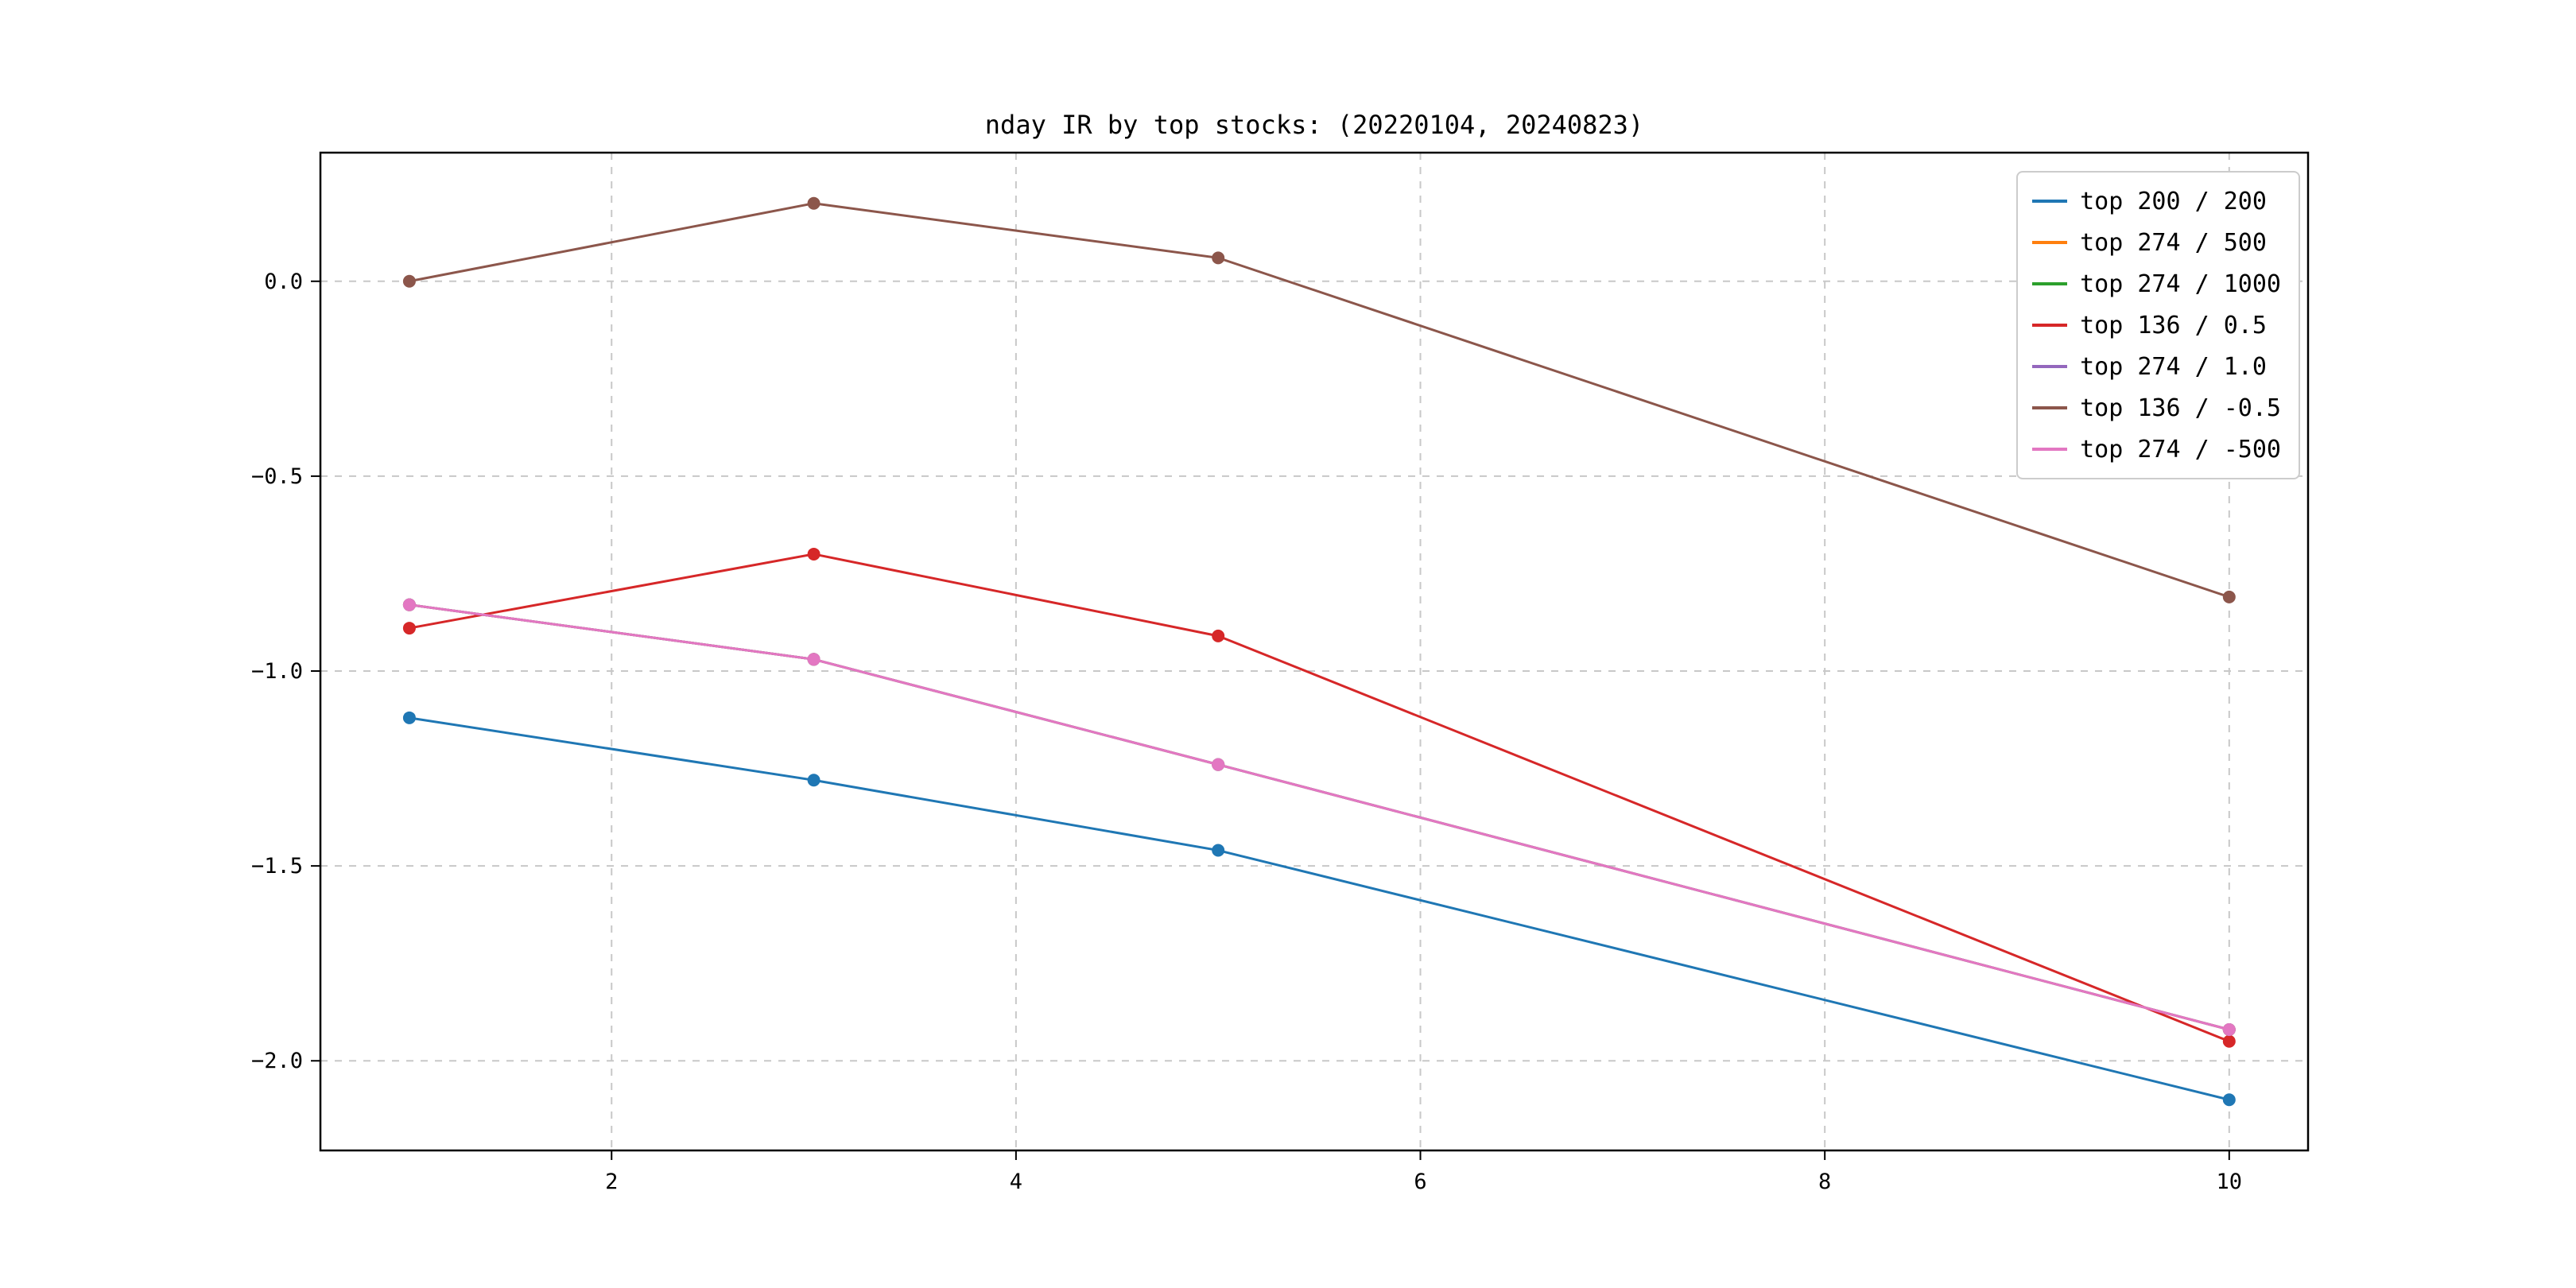  I want to click on y-tick-label: −0.5, so click(277, 477).